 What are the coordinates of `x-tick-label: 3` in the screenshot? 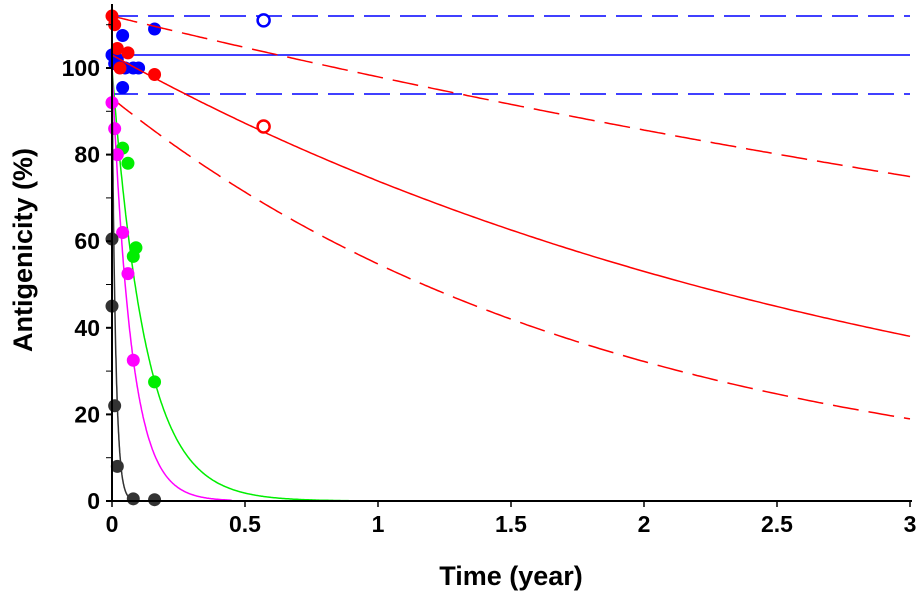 It's located at (910, 524).